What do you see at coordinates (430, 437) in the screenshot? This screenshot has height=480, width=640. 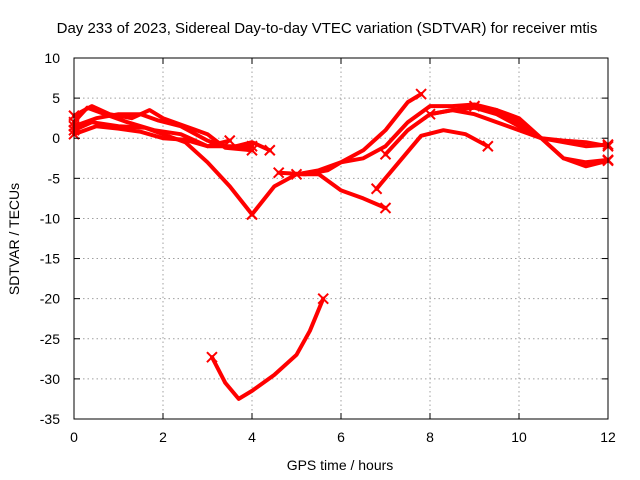 I see `x-tick-label: 8` at bounding box center [430, 437].